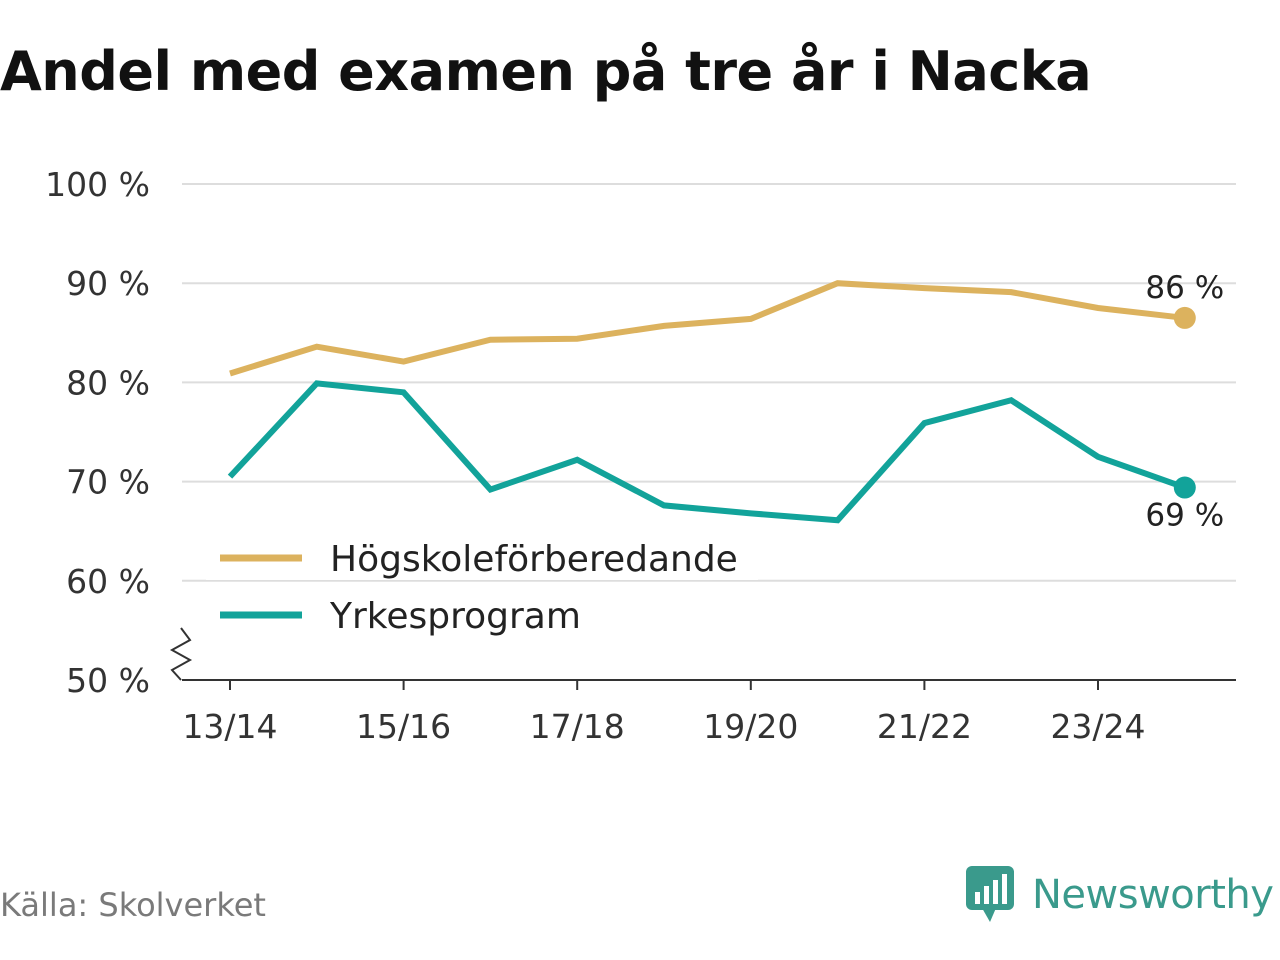 The width and height of the screenshot is (1280, 960). Describe the element at coordinates (706, 452) in the screenshot. I see `series-line-yrkesprogram` at that location.